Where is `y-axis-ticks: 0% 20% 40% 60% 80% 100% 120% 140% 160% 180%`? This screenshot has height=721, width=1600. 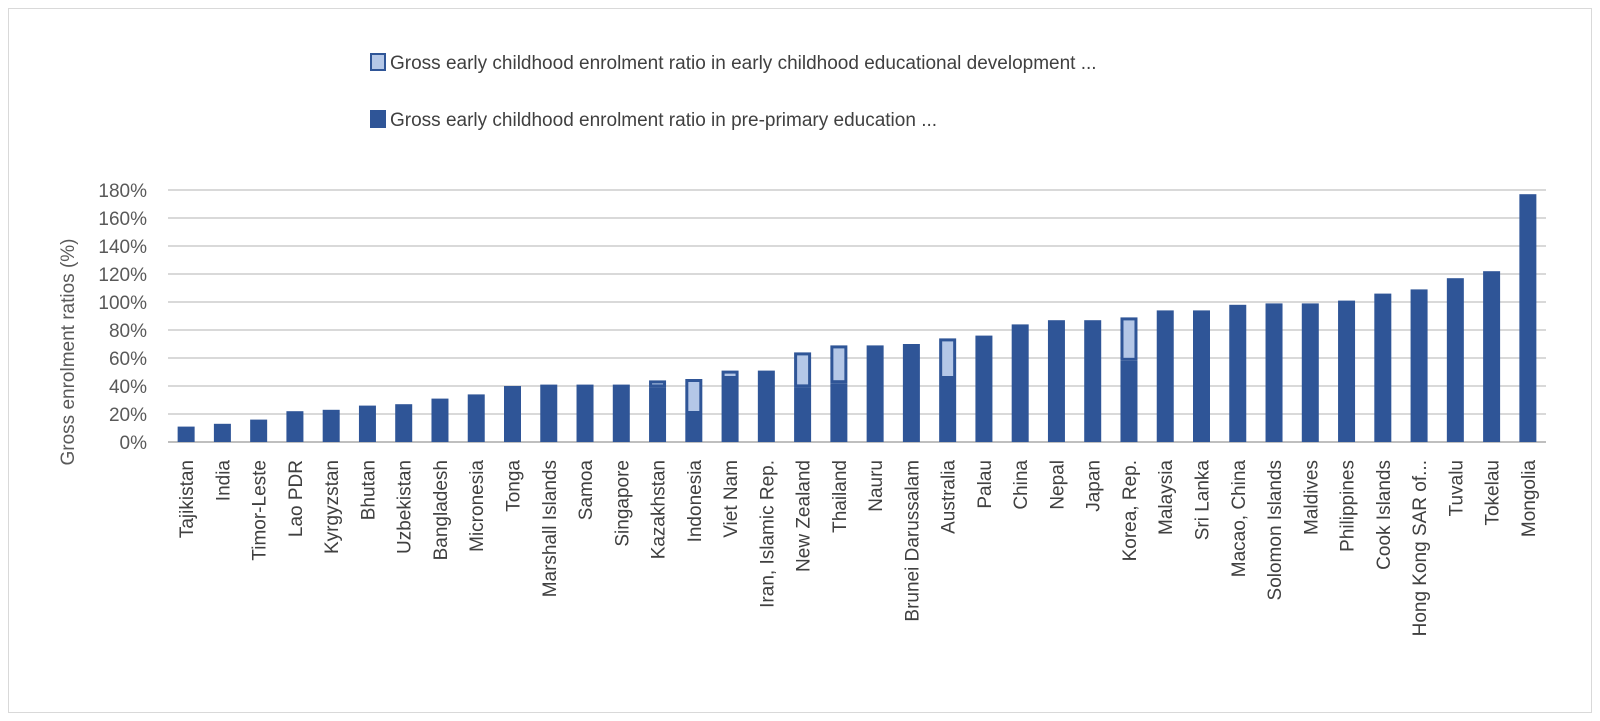
y-axis-ticks: 0% 20% 40% 60% 80% 100% 120% 140% 160% 180% is located at coordinates (122, 317).